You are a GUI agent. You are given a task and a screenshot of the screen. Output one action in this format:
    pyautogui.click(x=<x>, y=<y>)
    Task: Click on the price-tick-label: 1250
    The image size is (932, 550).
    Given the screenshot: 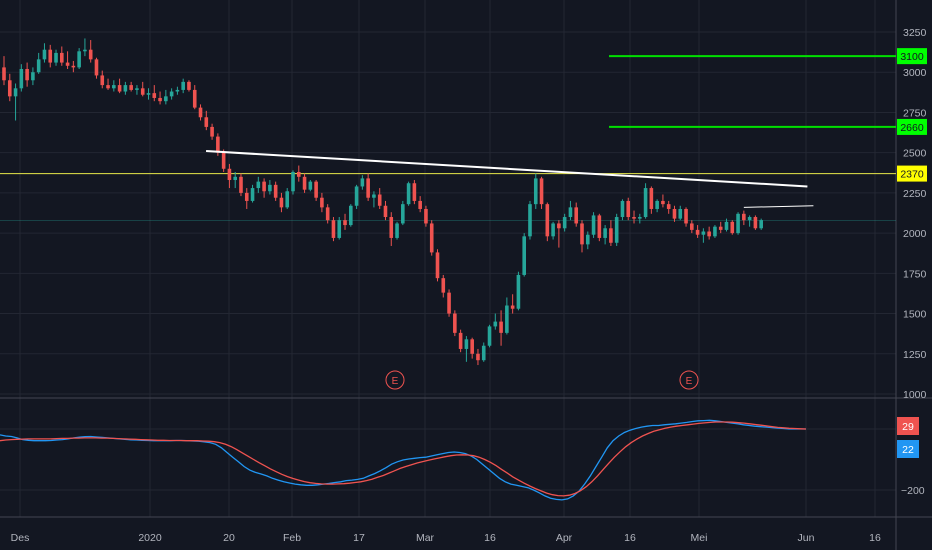 What is the action you would take?
    pyautogui.click(x=915, y=355)
    